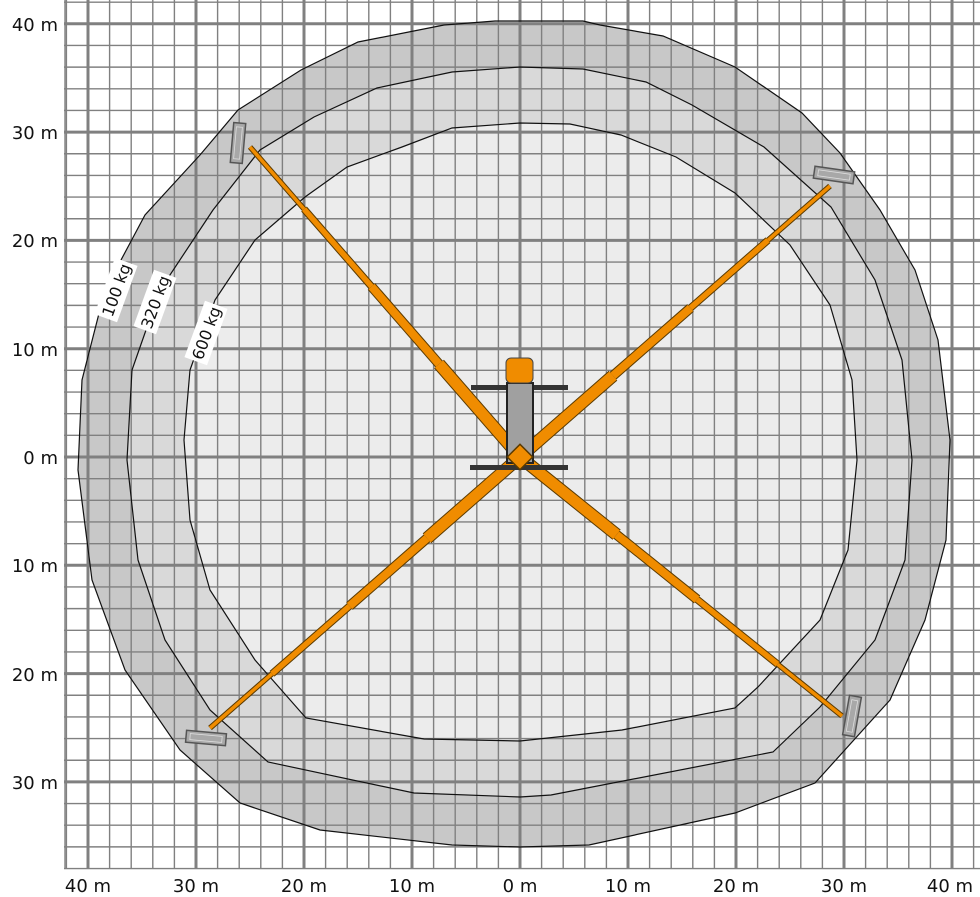 This screenshot has height=897, width=980. I want to click on x-tick-label: 0 m, so click(520, 886).